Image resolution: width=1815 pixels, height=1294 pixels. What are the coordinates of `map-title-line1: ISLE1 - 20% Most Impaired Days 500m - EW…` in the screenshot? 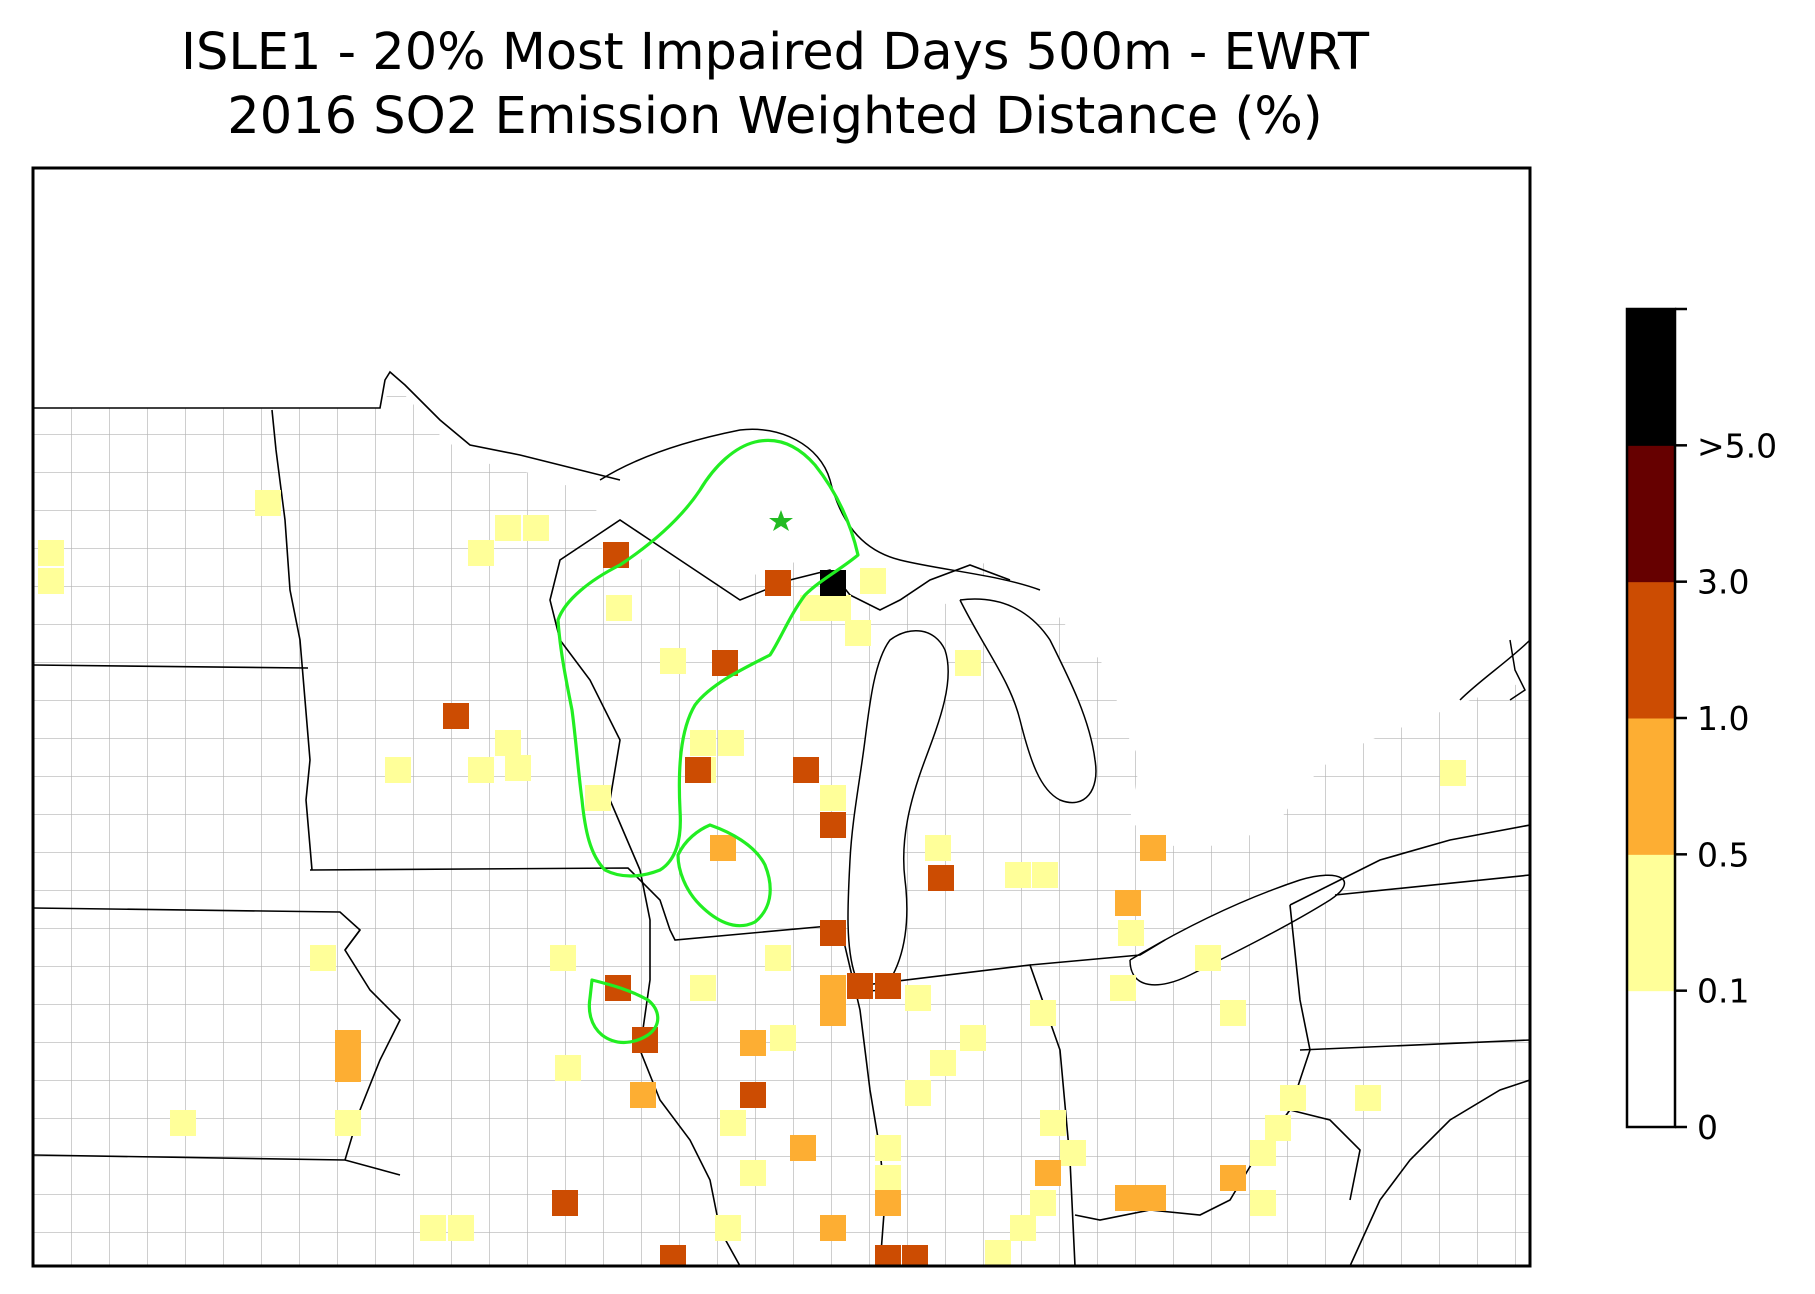 It's located at (775, 52).